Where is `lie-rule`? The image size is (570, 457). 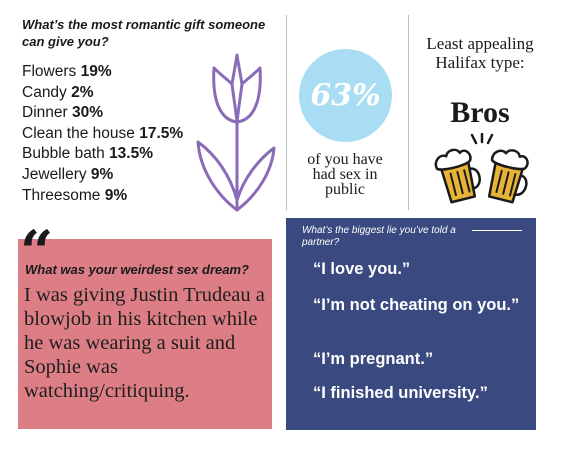
lie-rule is located at coordinates (497, 230).